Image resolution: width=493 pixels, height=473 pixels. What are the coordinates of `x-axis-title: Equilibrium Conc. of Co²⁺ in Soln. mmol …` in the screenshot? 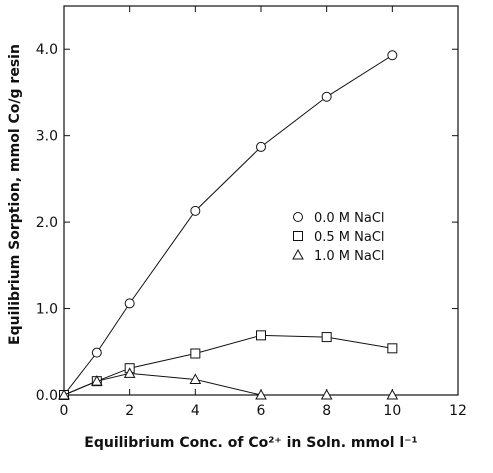 It's located at (250, 443).